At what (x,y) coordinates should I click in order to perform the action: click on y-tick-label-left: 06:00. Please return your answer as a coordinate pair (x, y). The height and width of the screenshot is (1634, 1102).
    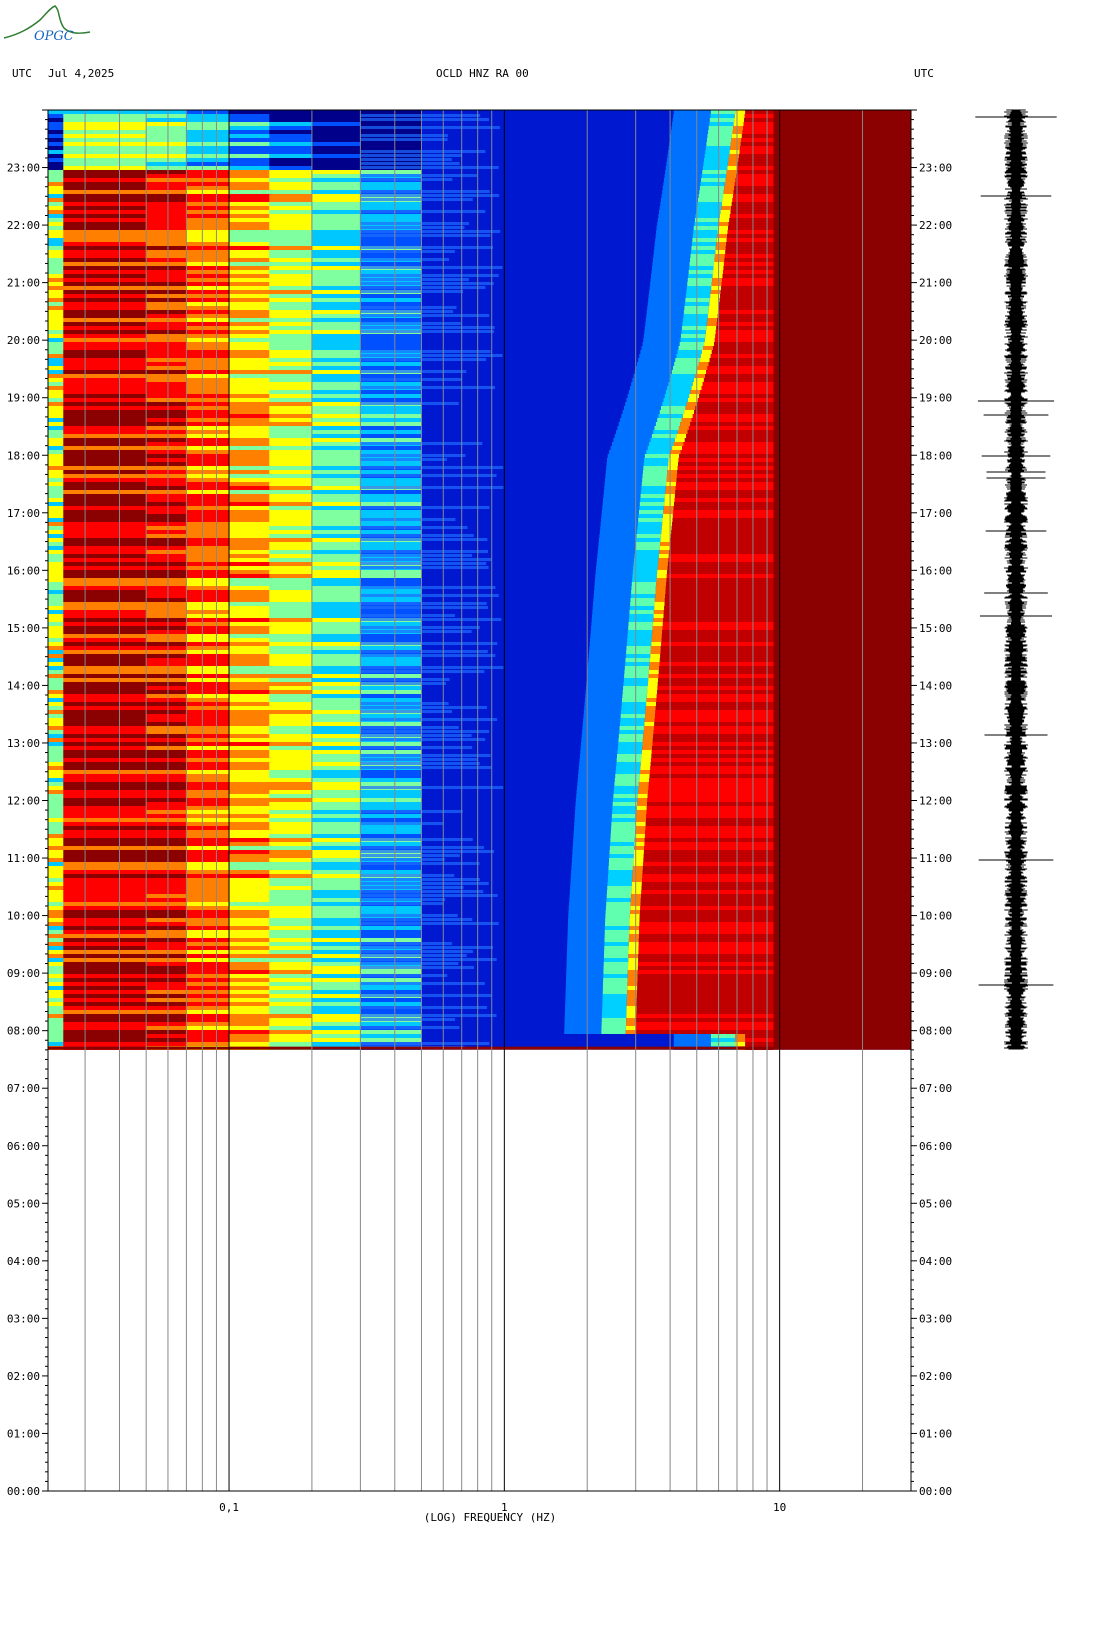
    Looking at the image, I should click on (23, 1146).